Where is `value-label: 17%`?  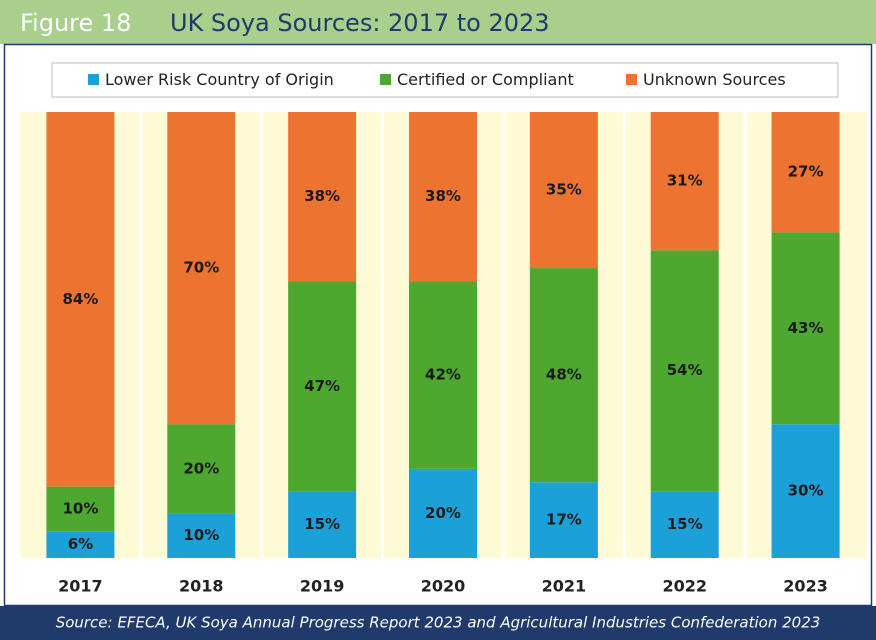 value-label: 17% is located at coordinates (564, 520).